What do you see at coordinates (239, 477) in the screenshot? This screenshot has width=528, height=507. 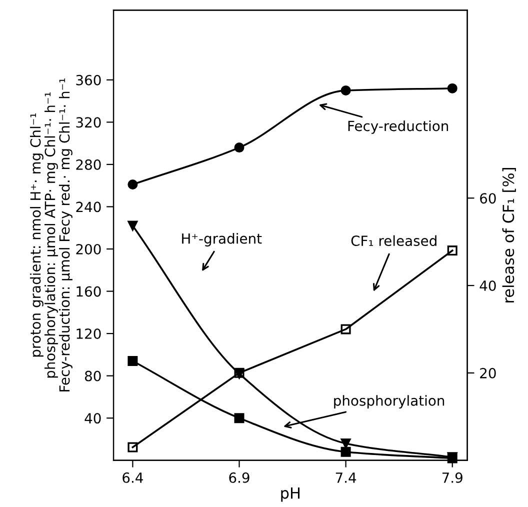 I see `x-tick-label: 6.9` at bounding box center [239, 477].